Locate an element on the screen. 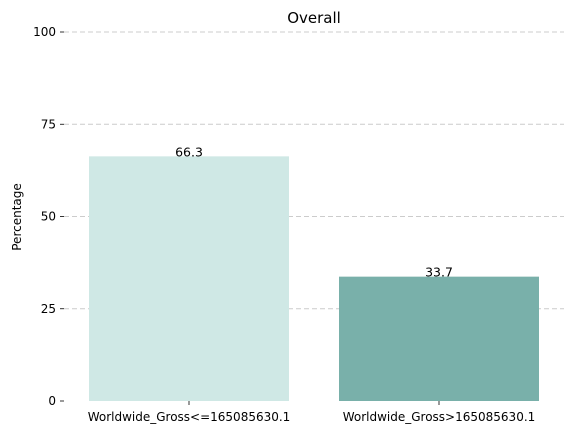 The image size is (571, 439). y-axis-ticks: 0 25 50 75 100 is located at coordinates (48, 216).